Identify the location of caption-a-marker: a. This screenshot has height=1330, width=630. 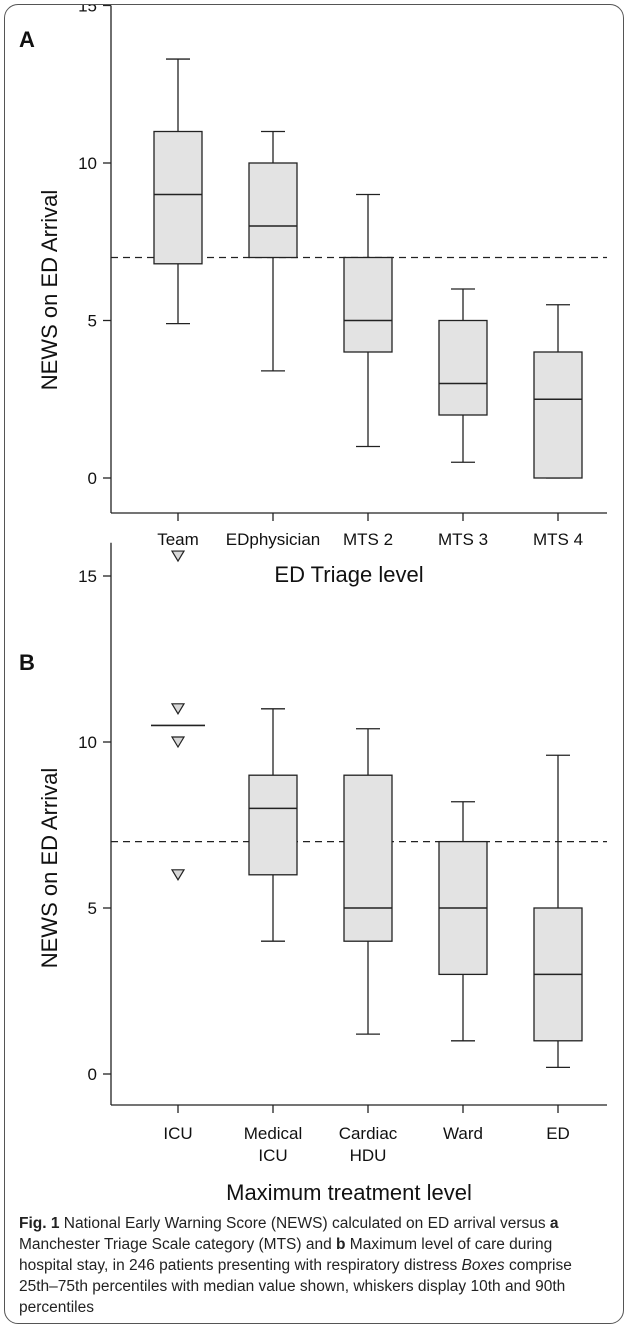
(554, 1223).